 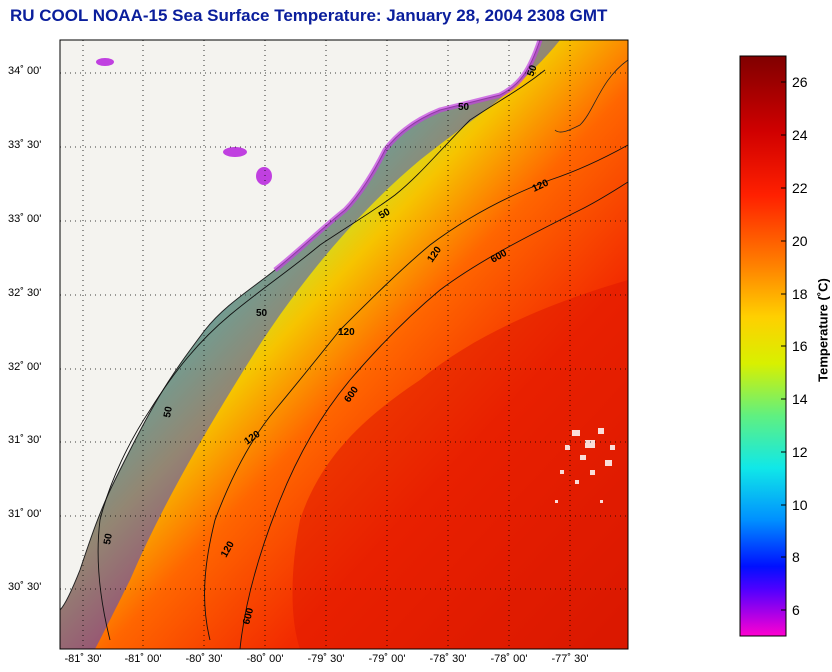 I want to click on lat-tick-label: 31˚ 30', so click(x=25, y=440).